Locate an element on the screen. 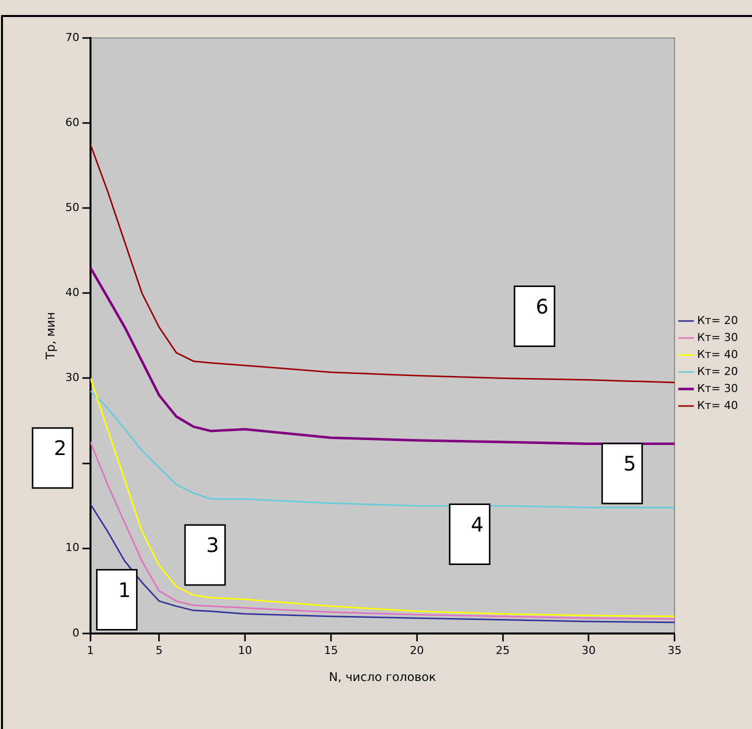  y-tick-label: 50 is located at coordinates (72, 207).